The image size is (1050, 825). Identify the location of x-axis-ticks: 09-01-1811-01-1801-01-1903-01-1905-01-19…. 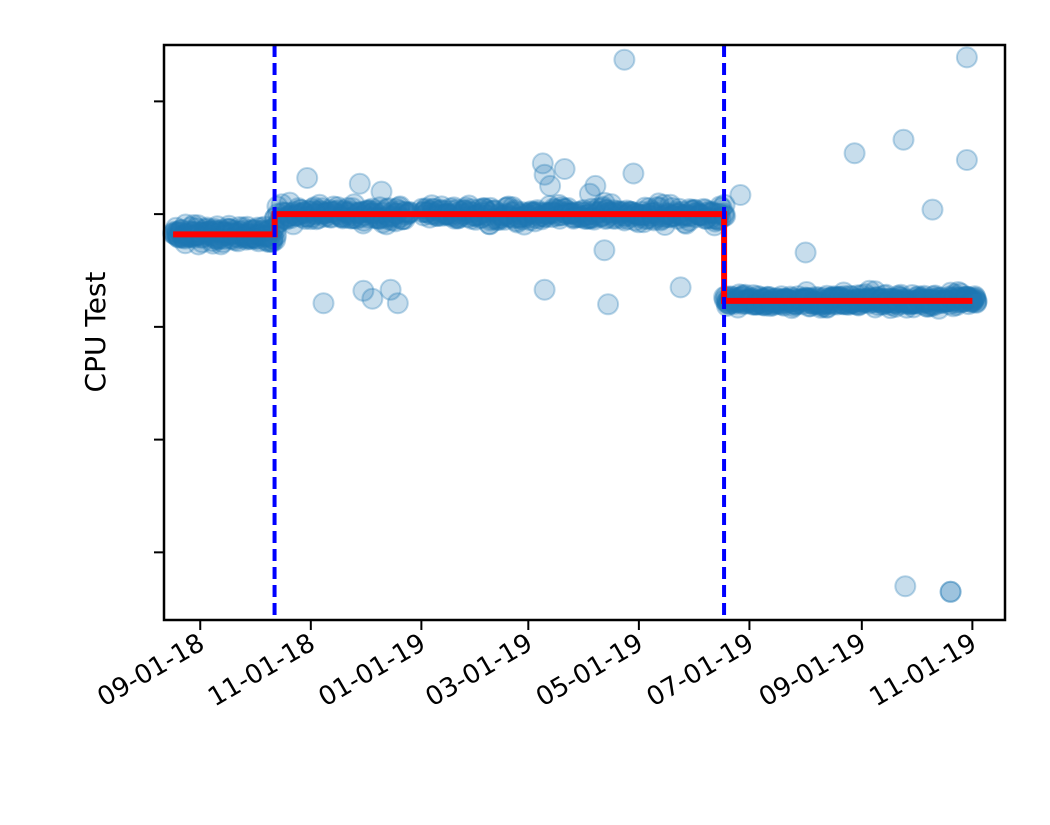
(537, 666).